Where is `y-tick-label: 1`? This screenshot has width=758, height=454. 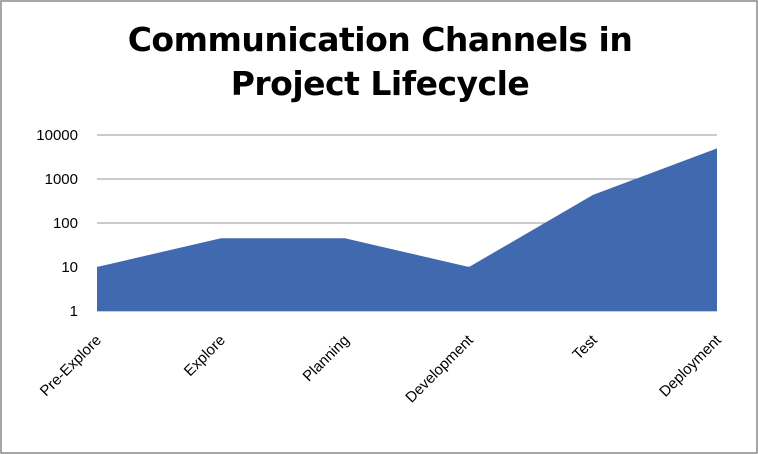
y-tick-label: 1 is located at coordinates (74, 311).